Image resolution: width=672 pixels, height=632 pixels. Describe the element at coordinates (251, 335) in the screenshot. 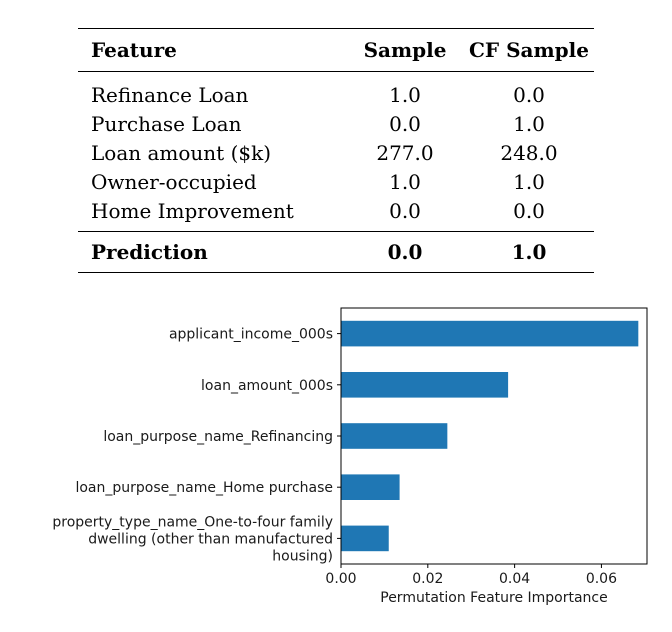

I see `y-tick-label: applicant_income_000s` at that location.